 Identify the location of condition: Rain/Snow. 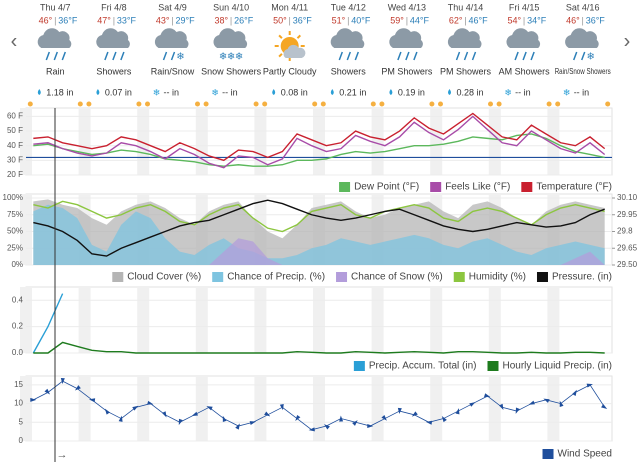
(173, 71).